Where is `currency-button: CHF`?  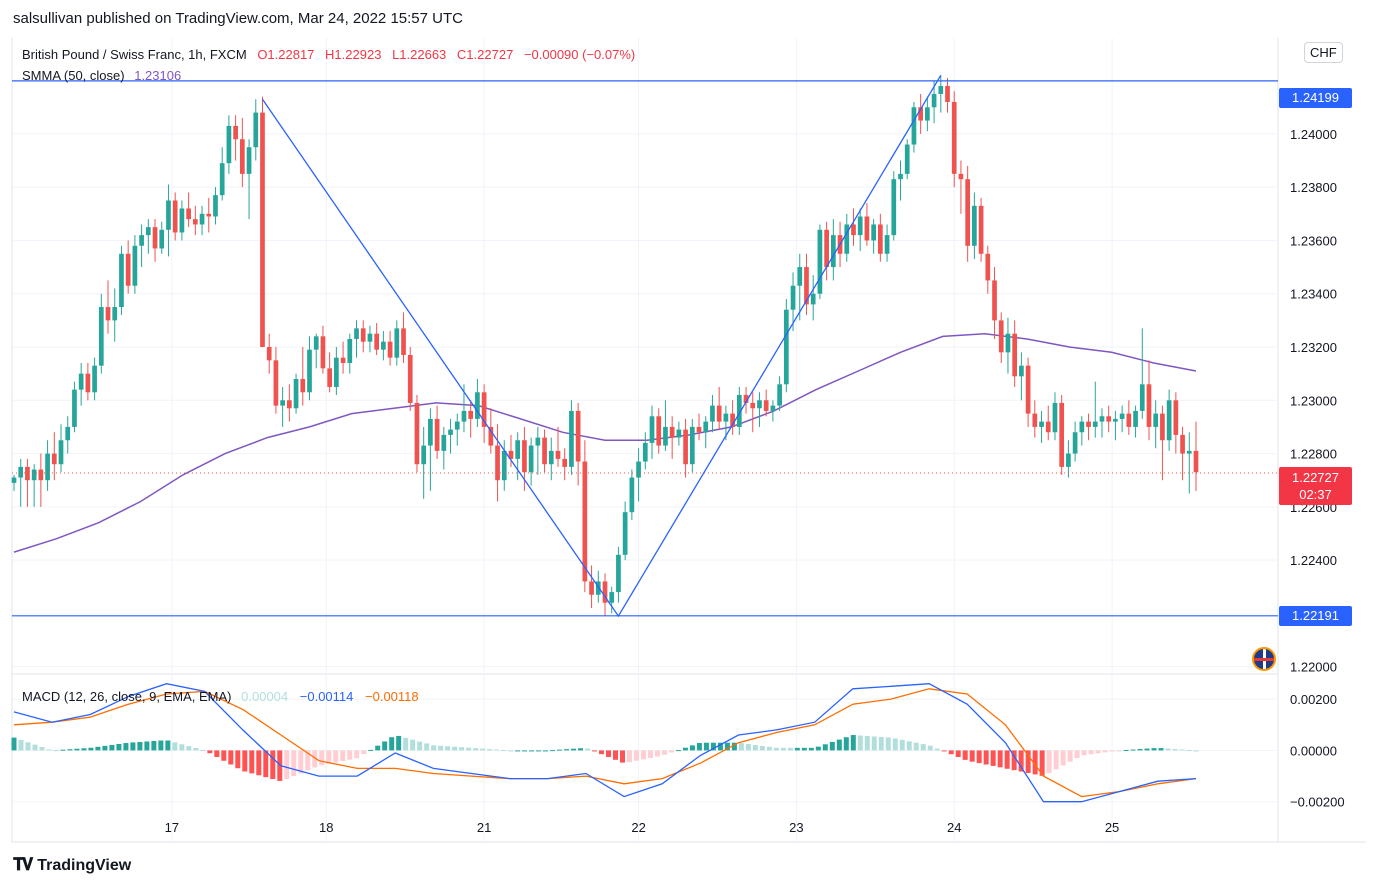 currency-button: CHF is located at coordinates (1323, 52).